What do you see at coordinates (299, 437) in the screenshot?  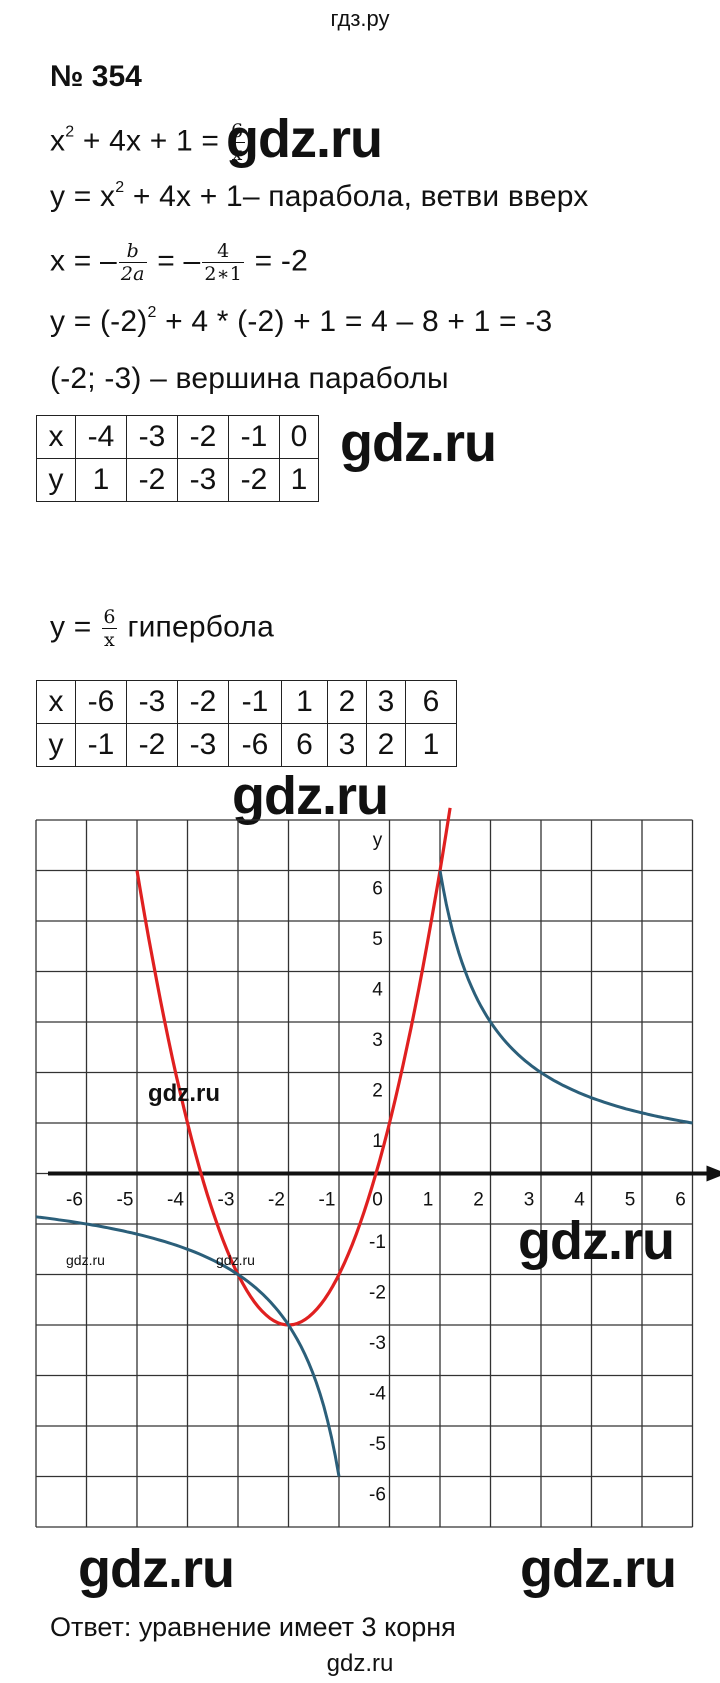 I see `table-cell: 0` at bounding box center [299, 437].